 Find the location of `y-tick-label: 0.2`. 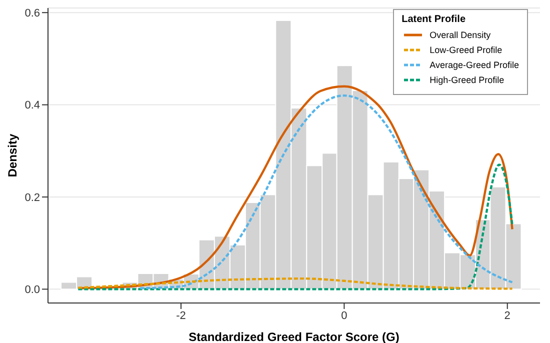

y-tick-label: 0.2 is located at coordinates (32, 198).